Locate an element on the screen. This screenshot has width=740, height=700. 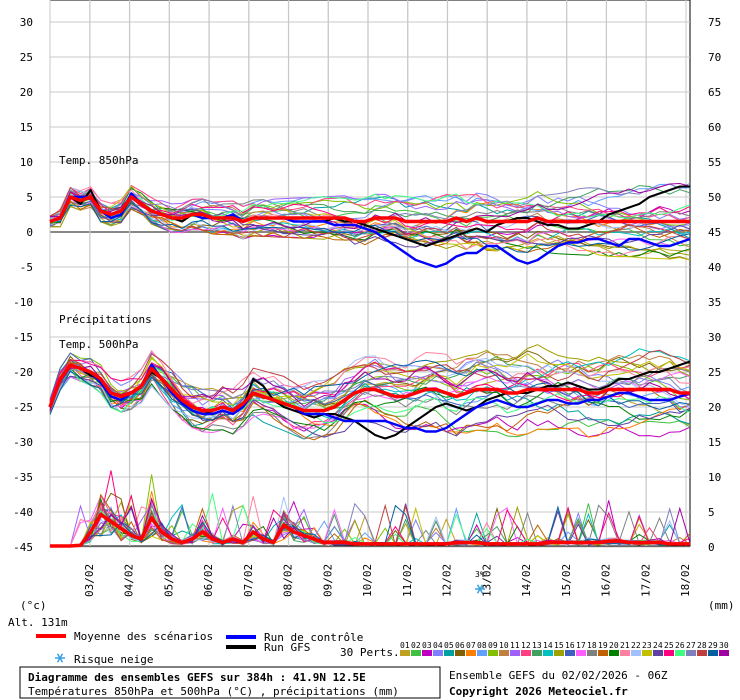
gfs-legend-label: Run GFS is located at coordinates (287, 647).